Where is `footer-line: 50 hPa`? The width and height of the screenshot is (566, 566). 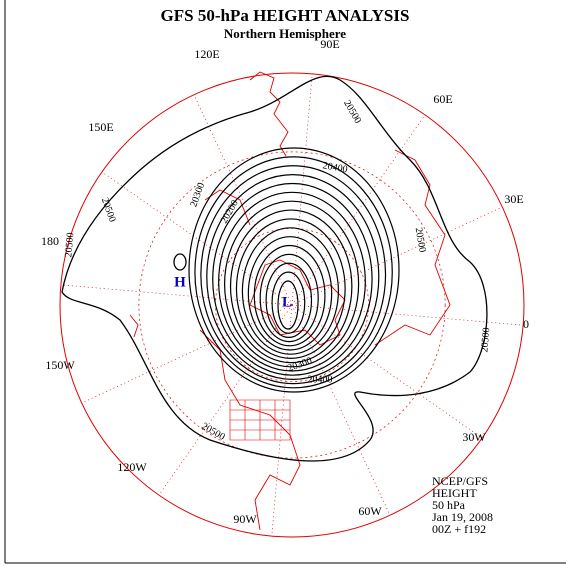 footer-line: 50 hPa is located at coordinates (449, 505).